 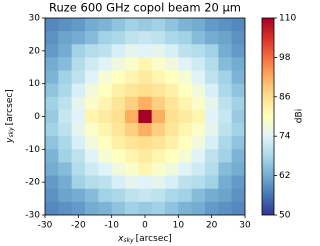 I want to click on colorbar-tick-label: 110, so click(x=287, y=19).